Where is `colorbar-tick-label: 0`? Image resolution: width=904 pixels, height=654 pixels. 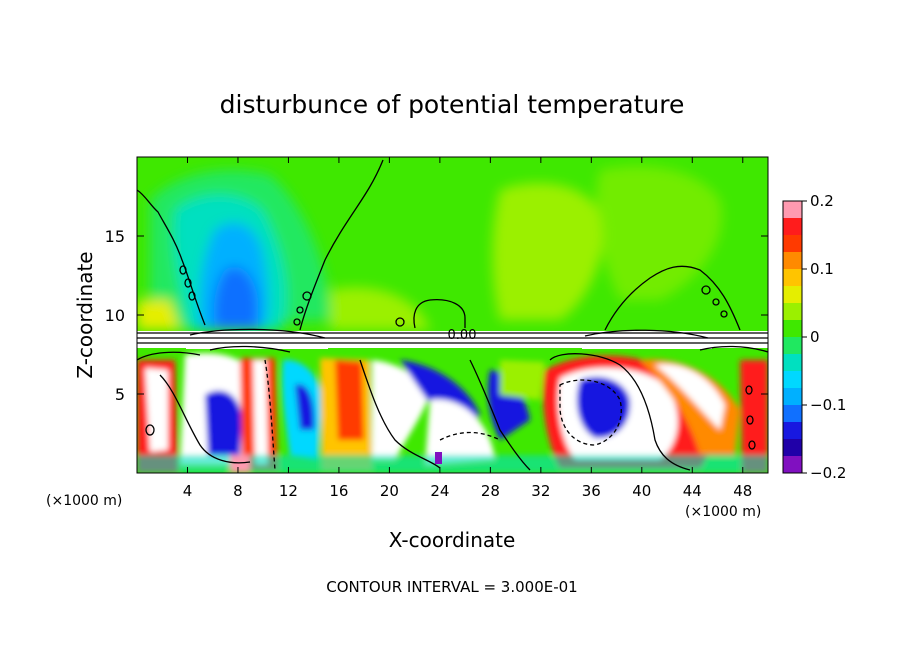 colorbar-tick-label: 0 is located at coordinates (815, 337).